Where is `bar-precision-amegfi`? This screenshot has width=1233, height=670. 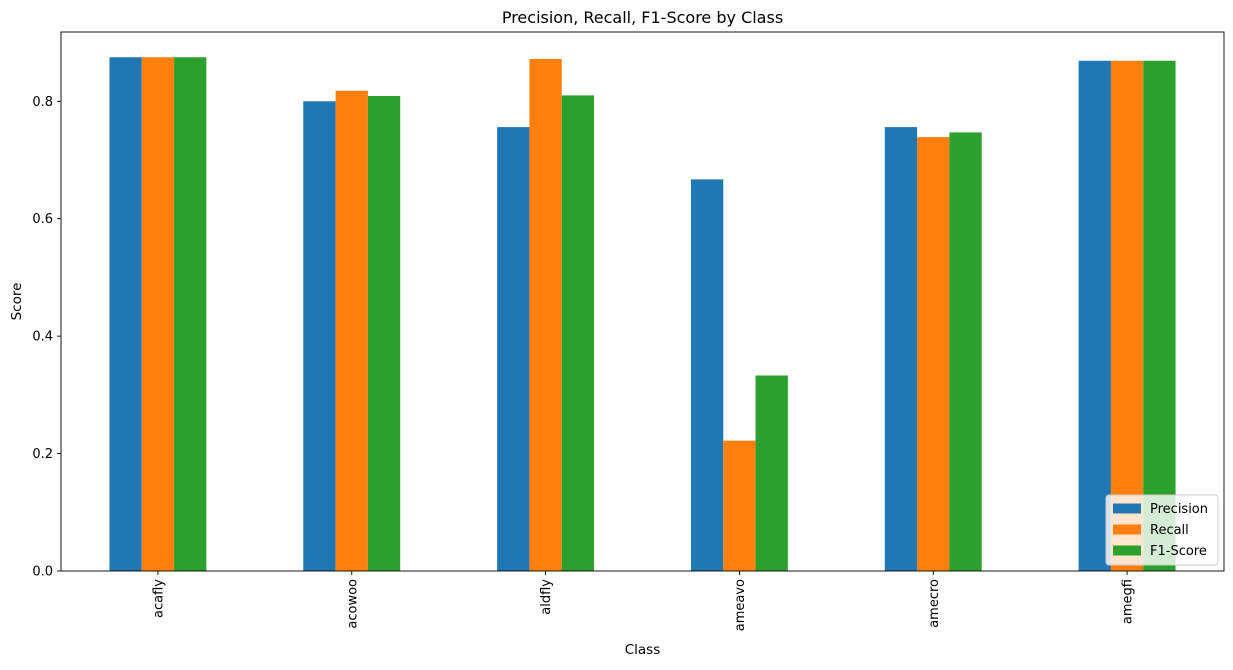
bar-precision-amegfi is located at coordinates (1094, 316).